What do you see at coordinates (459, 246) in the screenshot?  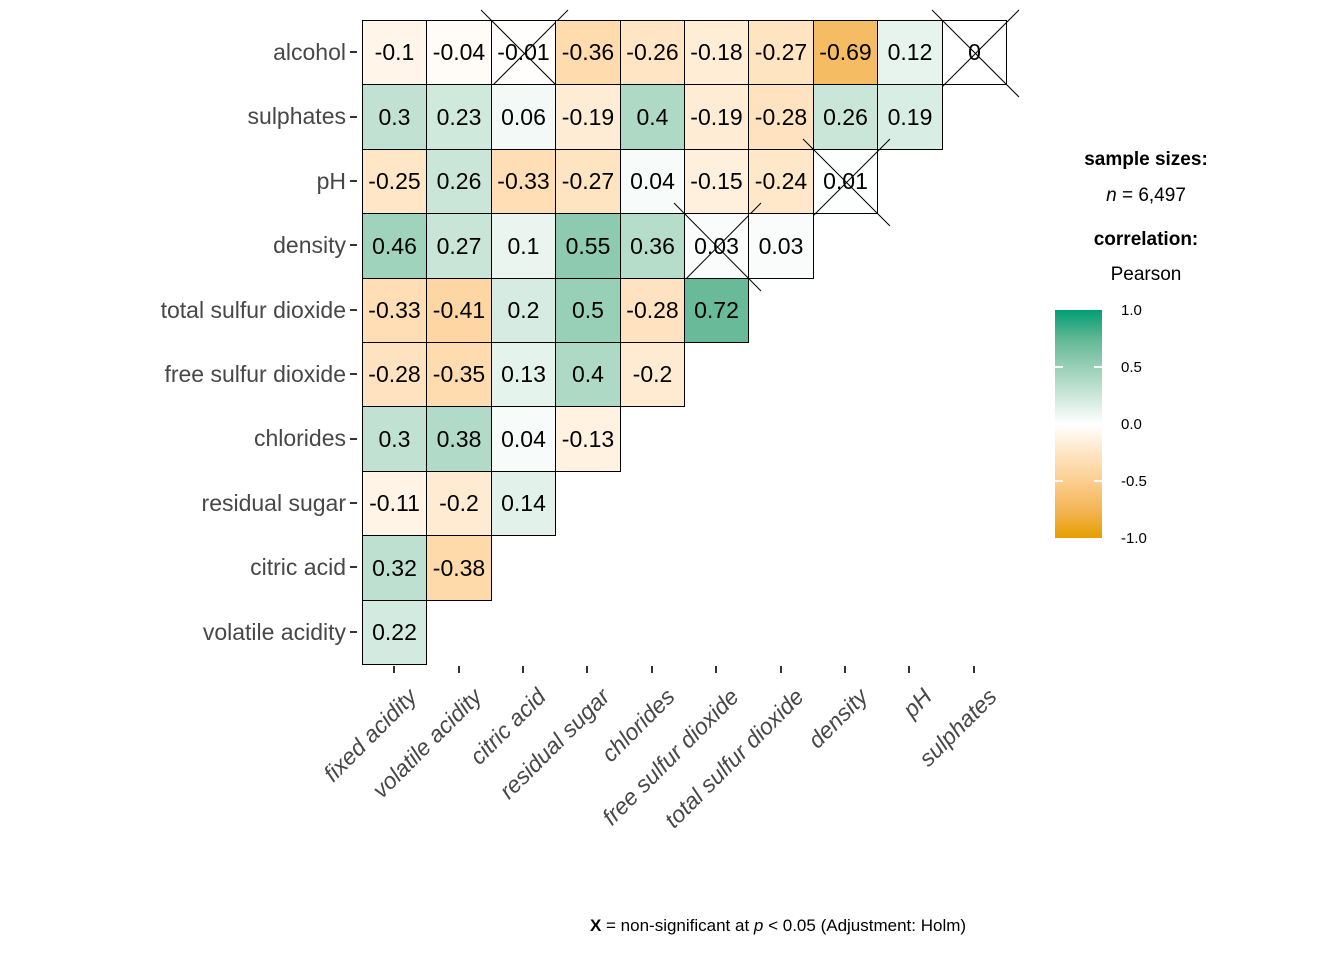 I see `heatmap-cell: 0.27` at bounding box center [459, 246].